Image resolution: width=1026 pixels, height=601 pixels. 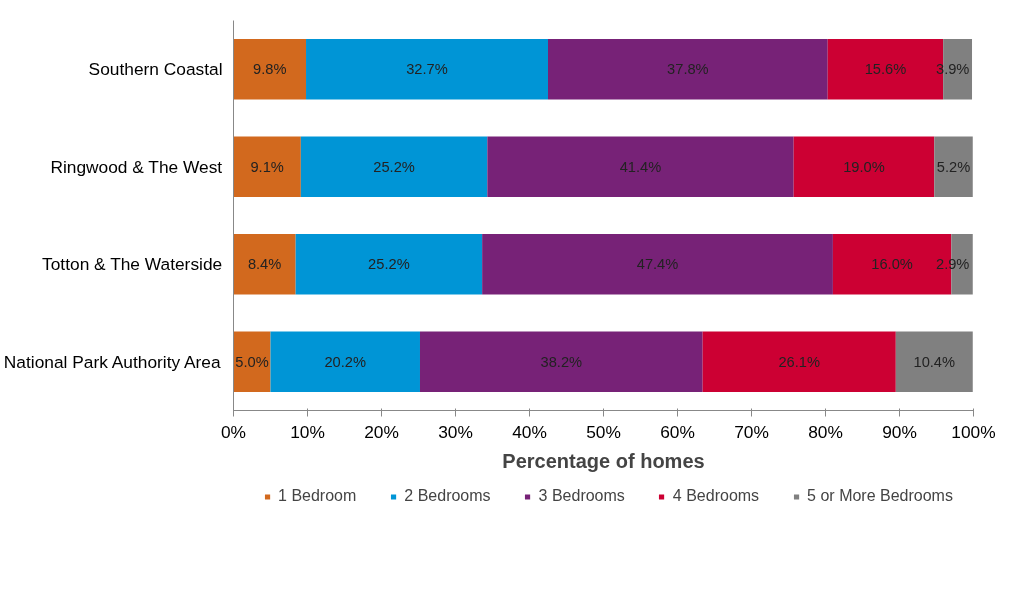 What do you see at coordinates (603, 431) in the screenshot?
I see `x-tick-label: 50%` at bounding box center [603, 431].